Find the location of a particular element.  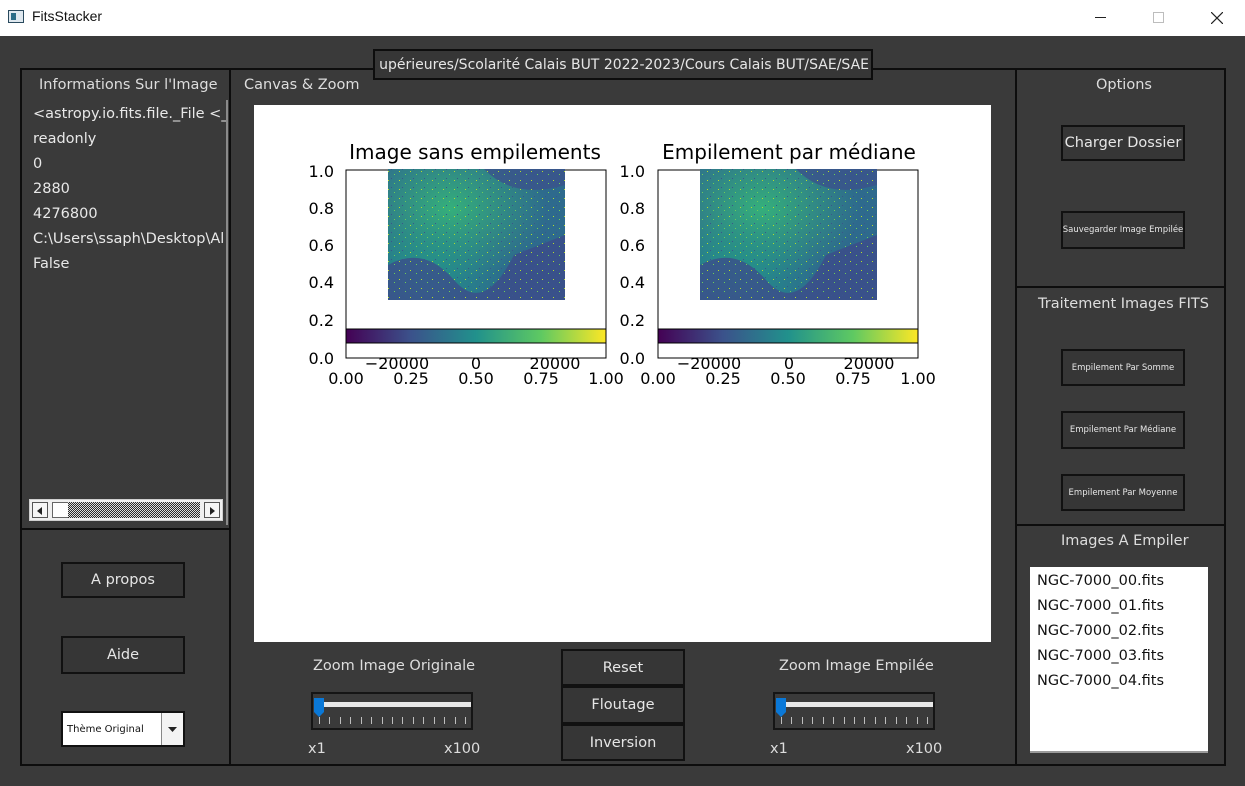

info-vertical-scrollbar is located at coordinates (227, 312).